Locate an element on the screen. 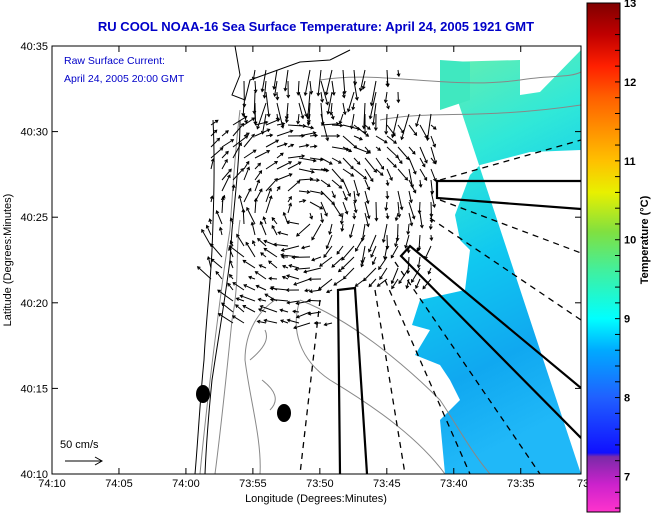 This screenshot has width=651, height=515. y-tick-label: 40:15 is located at coordinates (34, 389).